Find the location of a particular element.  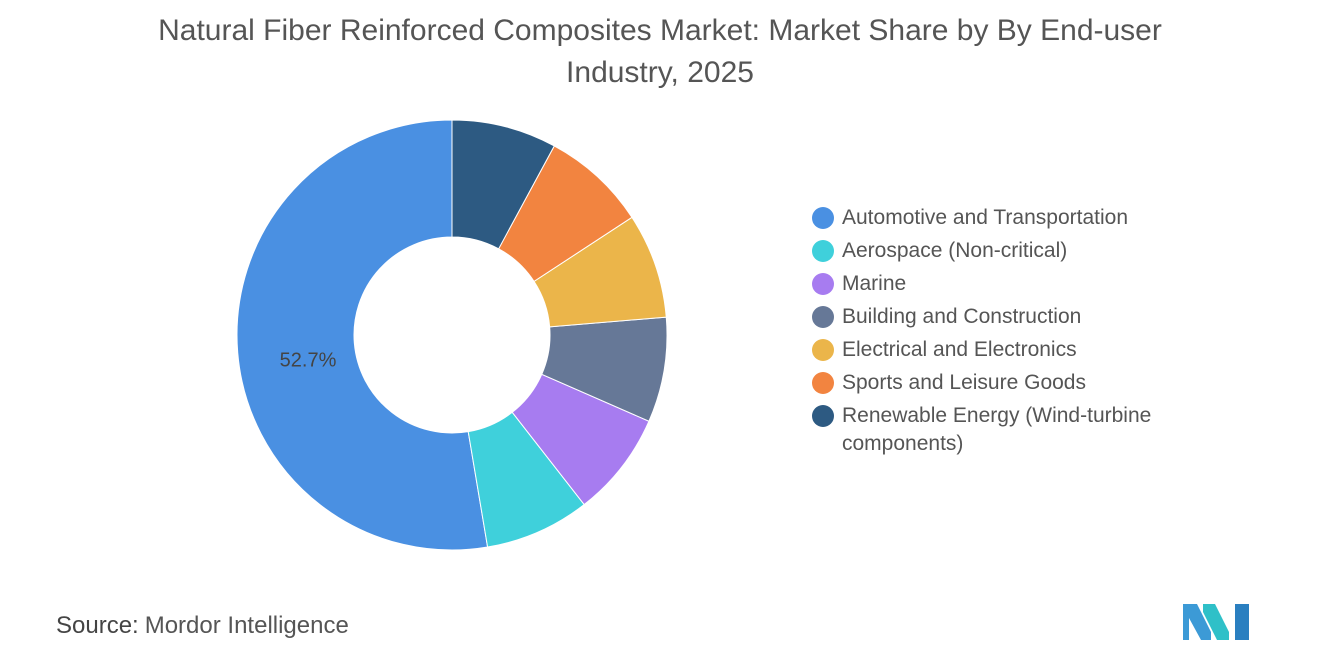

logo is located at coordinates (1216, 622).